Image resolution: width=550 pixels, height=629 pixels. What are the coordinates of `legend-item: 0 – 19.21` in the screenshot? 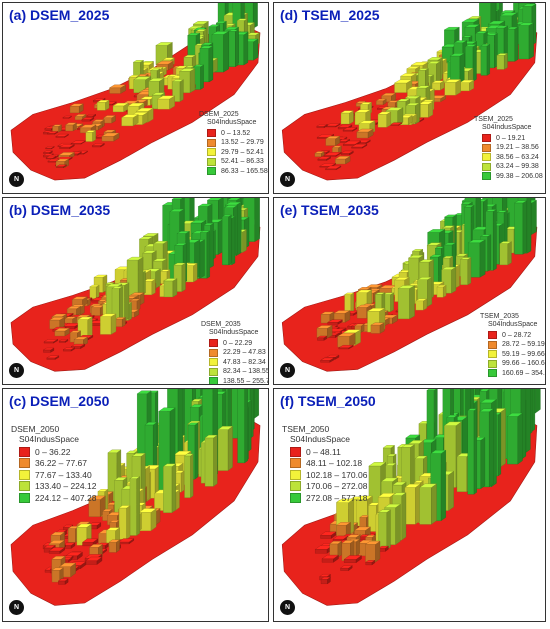 It's located at (512, 138).